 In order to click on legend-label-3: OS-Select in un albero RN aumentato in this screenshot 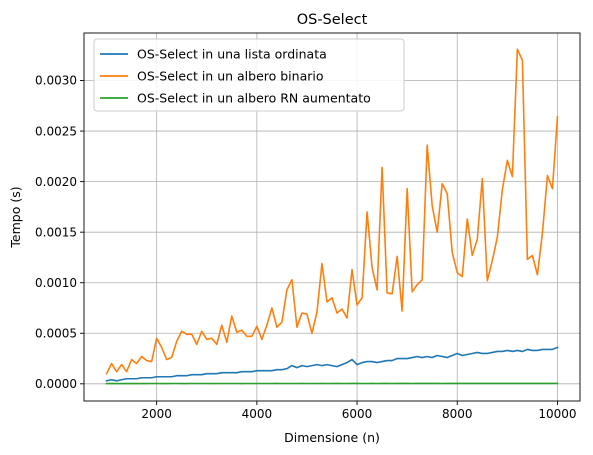, I will do `click(254, 98)`.